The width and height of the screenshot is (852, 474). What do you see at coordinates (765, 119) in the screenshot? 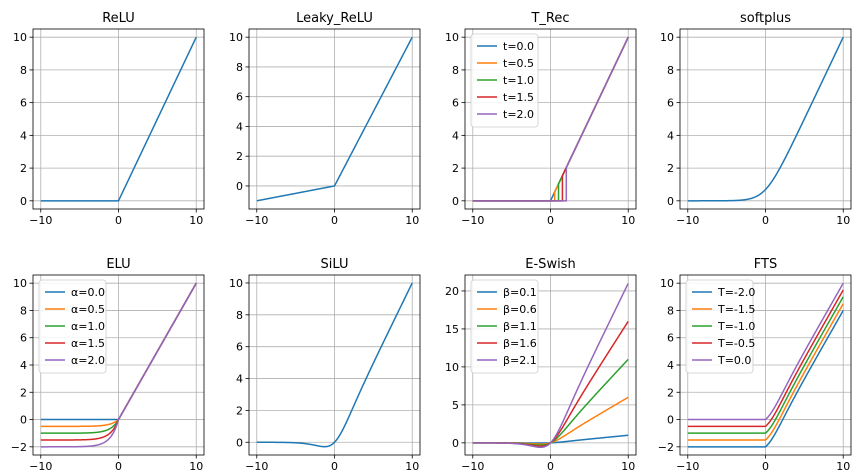
I see `series-line-softplus` at bounding box center [765, 119].